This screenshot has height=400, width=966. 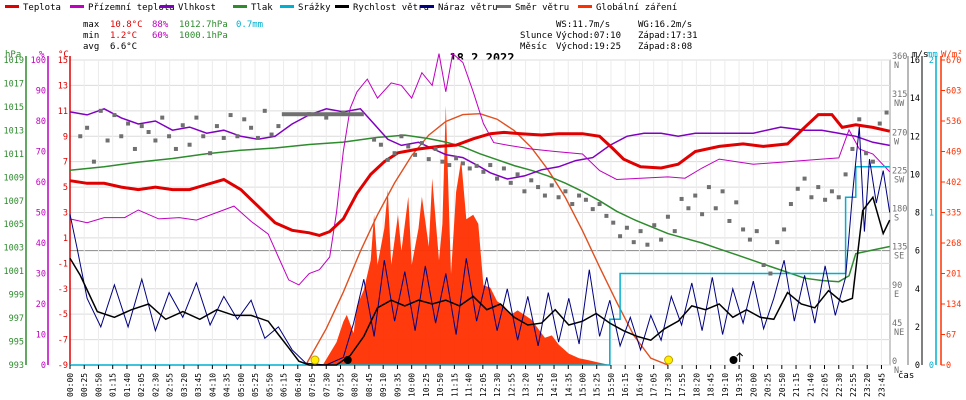 I want to click on x-tick-label: 12:55, so click(x=511, y=385).